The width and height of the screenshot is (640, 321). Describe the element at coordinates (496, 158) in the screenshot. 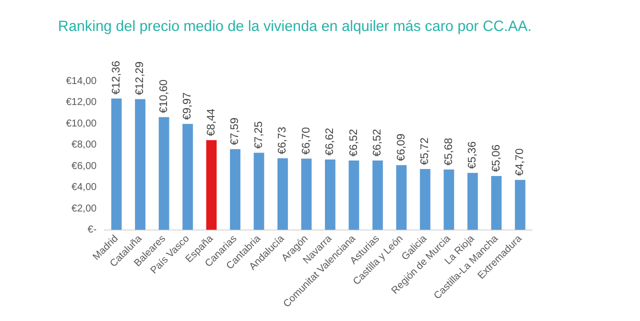

I see `data-label: €5,06` at that location.